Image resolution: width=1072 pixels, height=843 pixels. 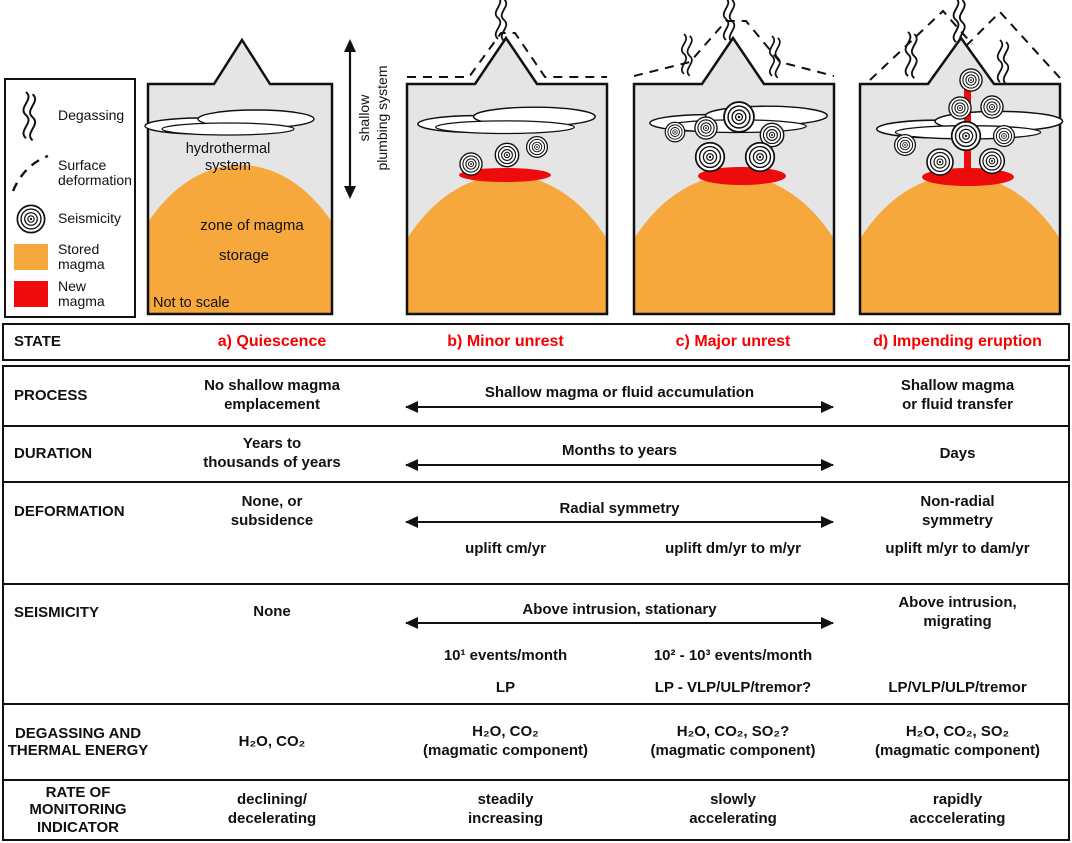 I want to click on seismicity-events-c: 10² - 10³ events/month, so click(x=733, y=656).